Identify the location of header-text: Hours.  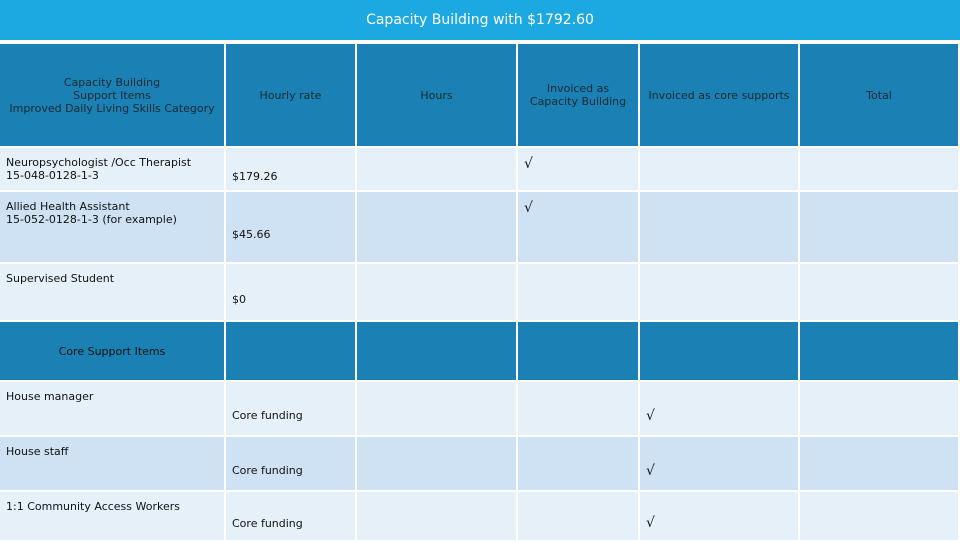
(436, 95).